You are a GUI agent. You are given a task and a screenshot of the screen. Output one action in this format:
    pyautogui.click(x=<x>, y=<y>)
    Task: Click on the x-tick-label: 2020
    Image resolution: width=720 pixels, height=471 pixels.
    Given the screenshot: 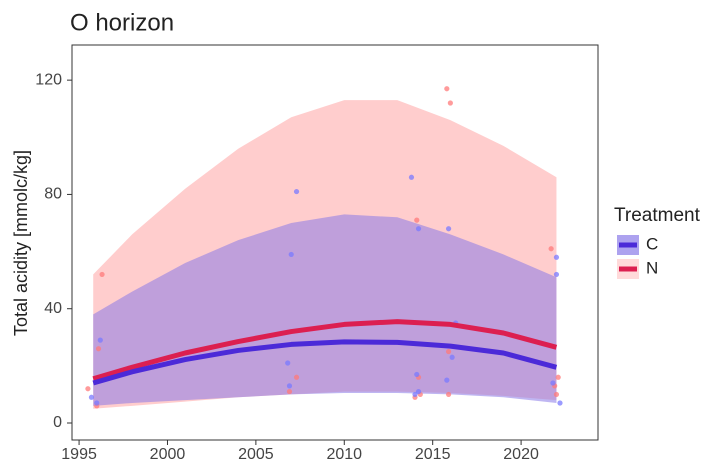 What is the action you would take?
    pyautogui.click(x=521, y=454)
    